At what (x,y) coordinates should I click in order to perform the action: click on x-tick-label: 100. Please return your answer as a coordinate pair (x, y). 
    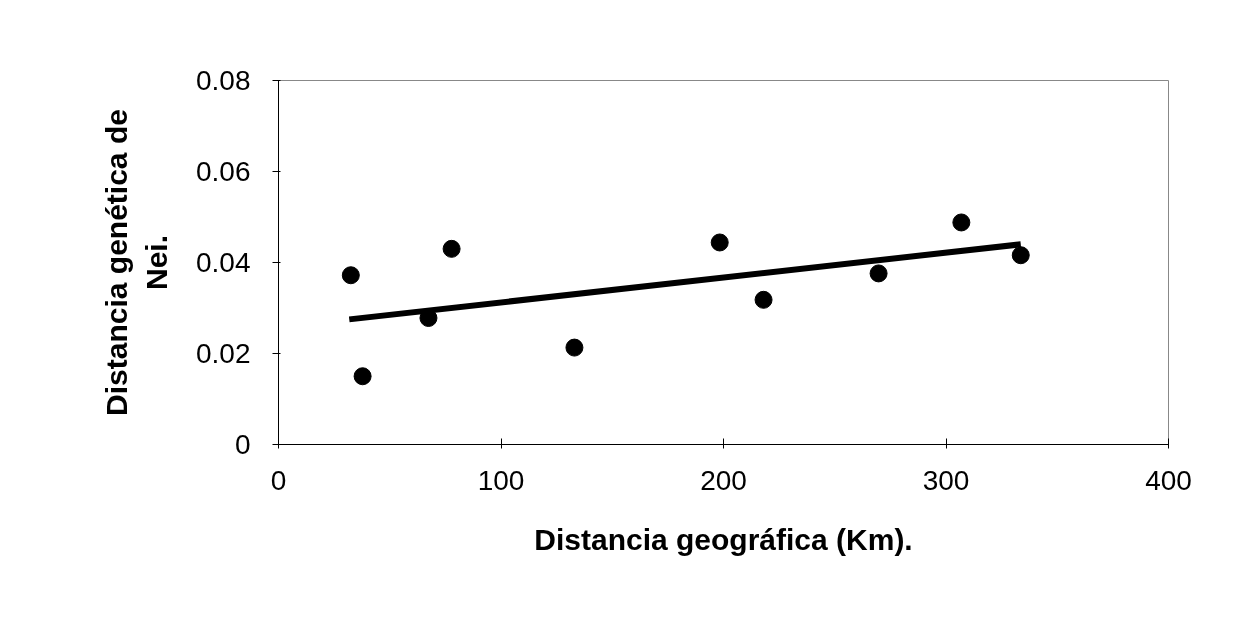
    Looking at the image, I should click on (501, 480).